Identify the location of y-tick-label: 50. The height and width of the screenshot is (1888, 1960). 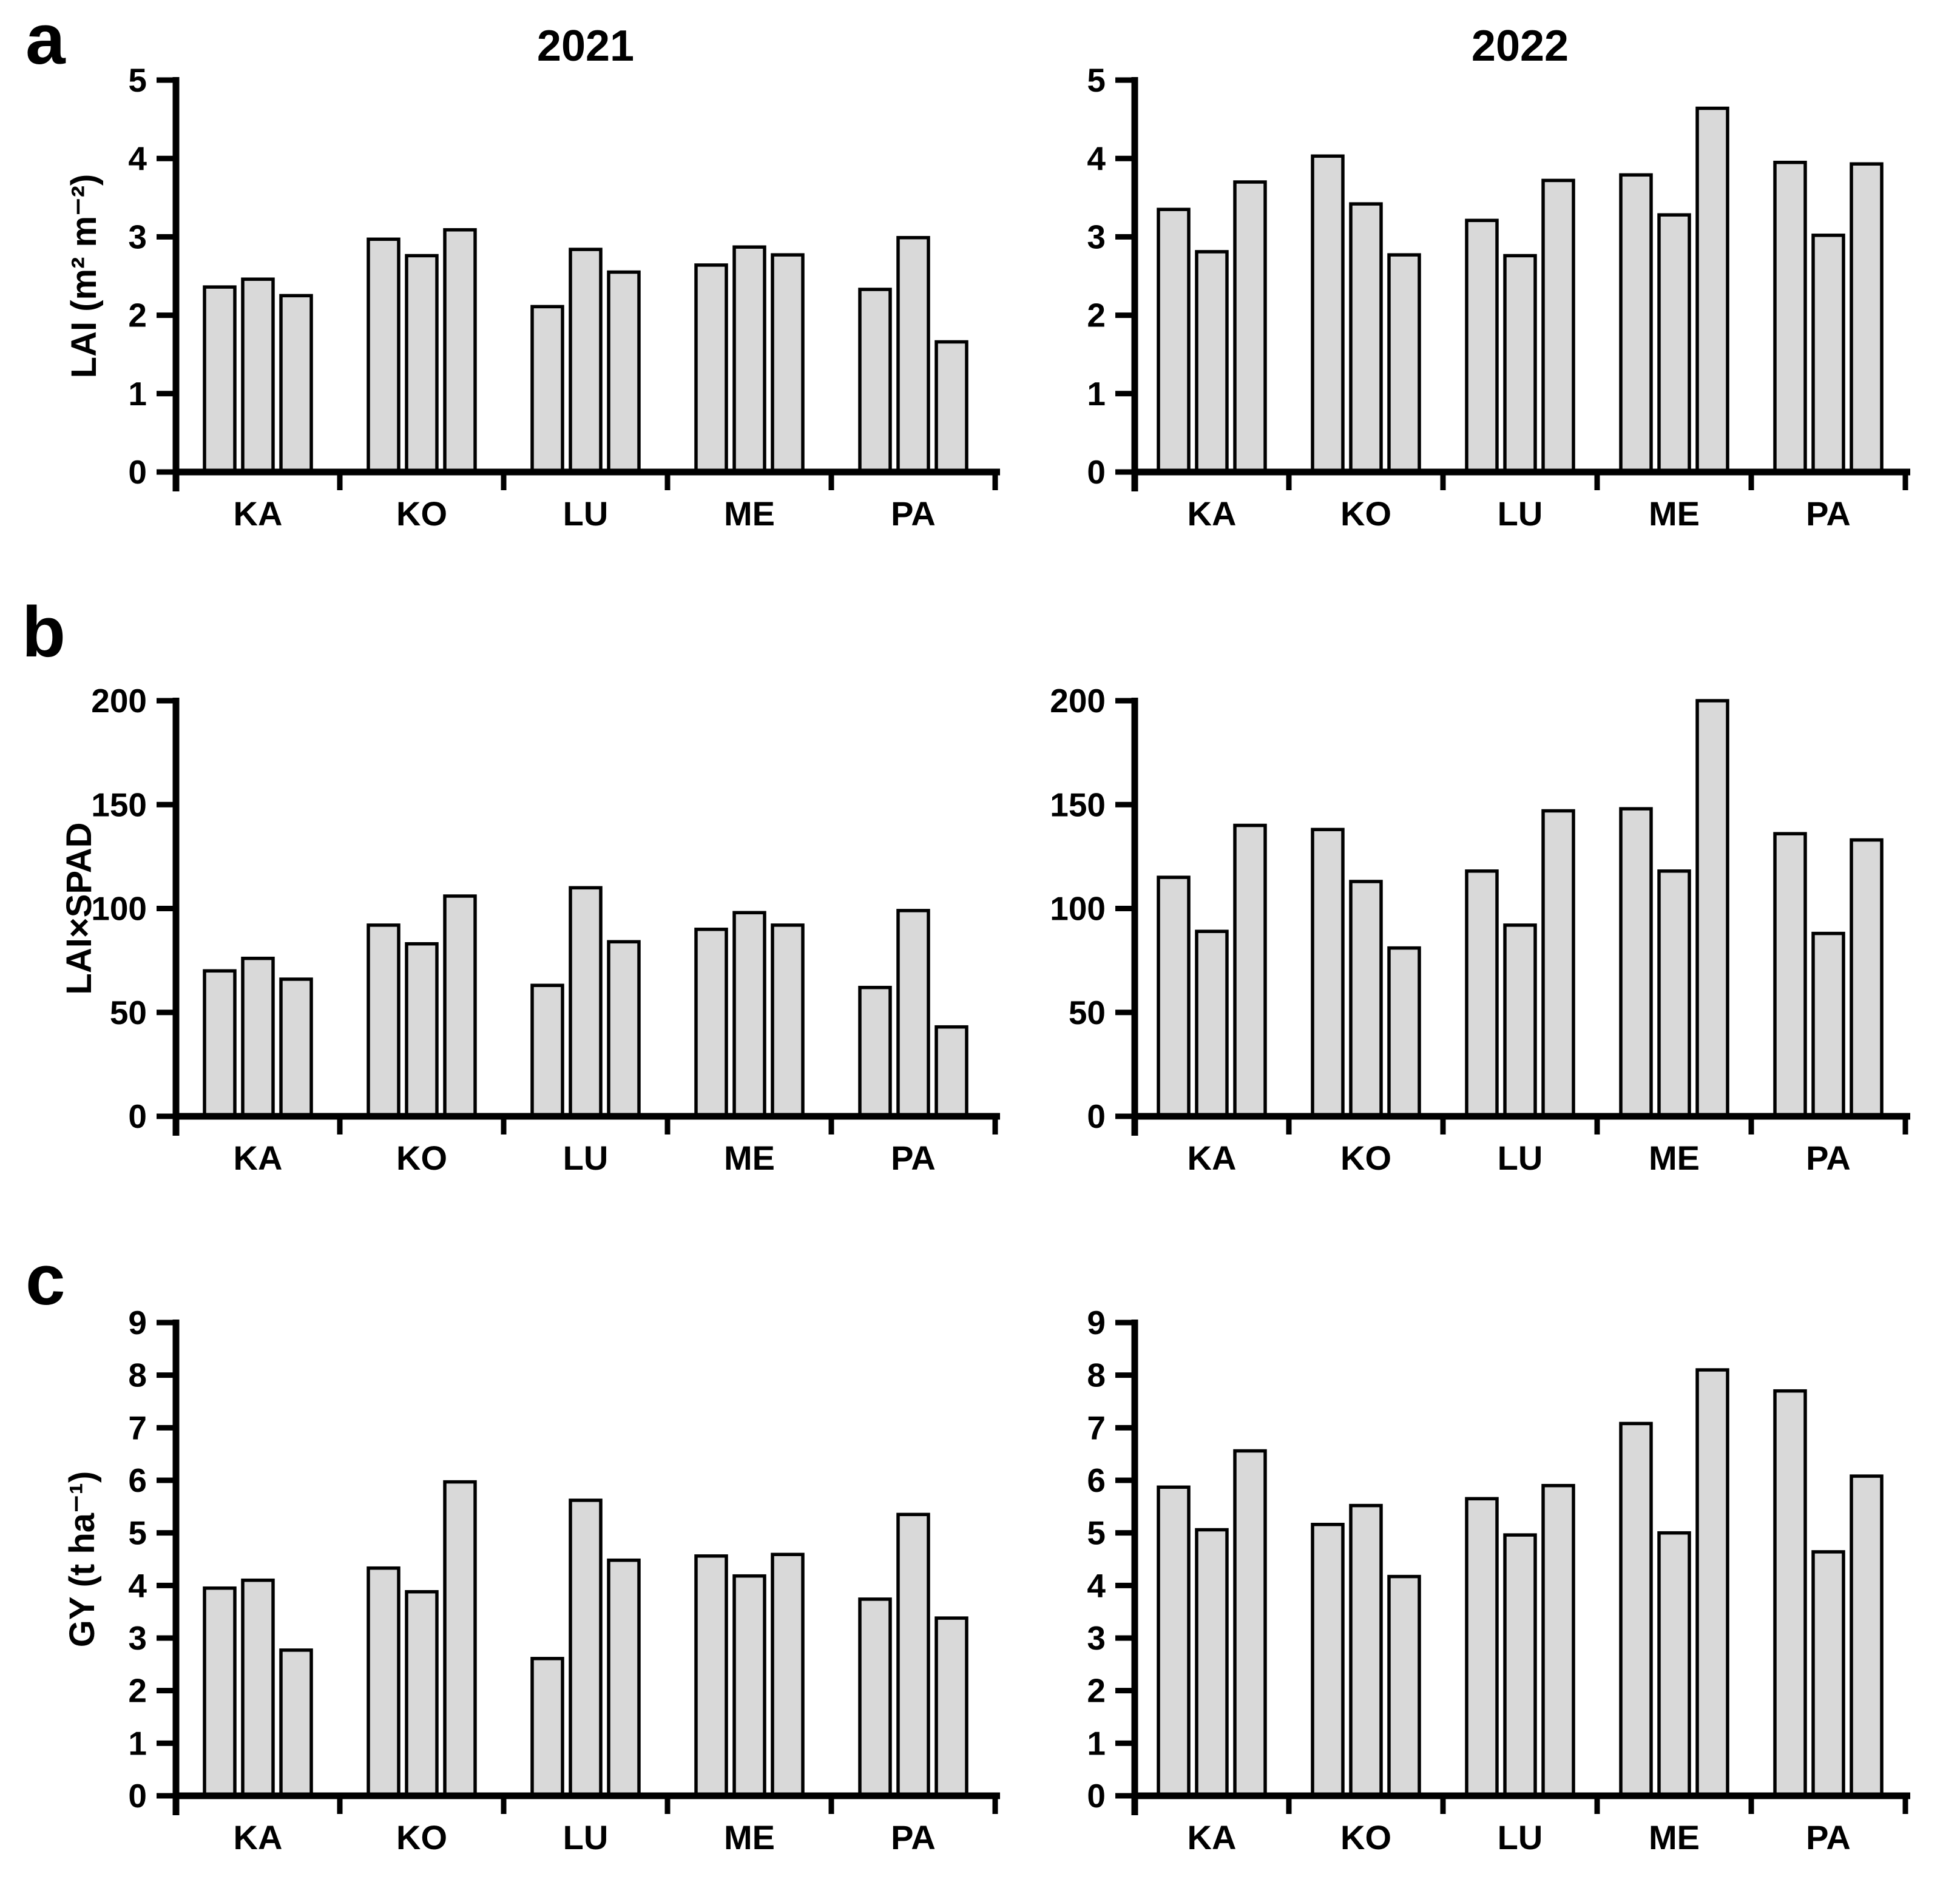
(129, 1013).